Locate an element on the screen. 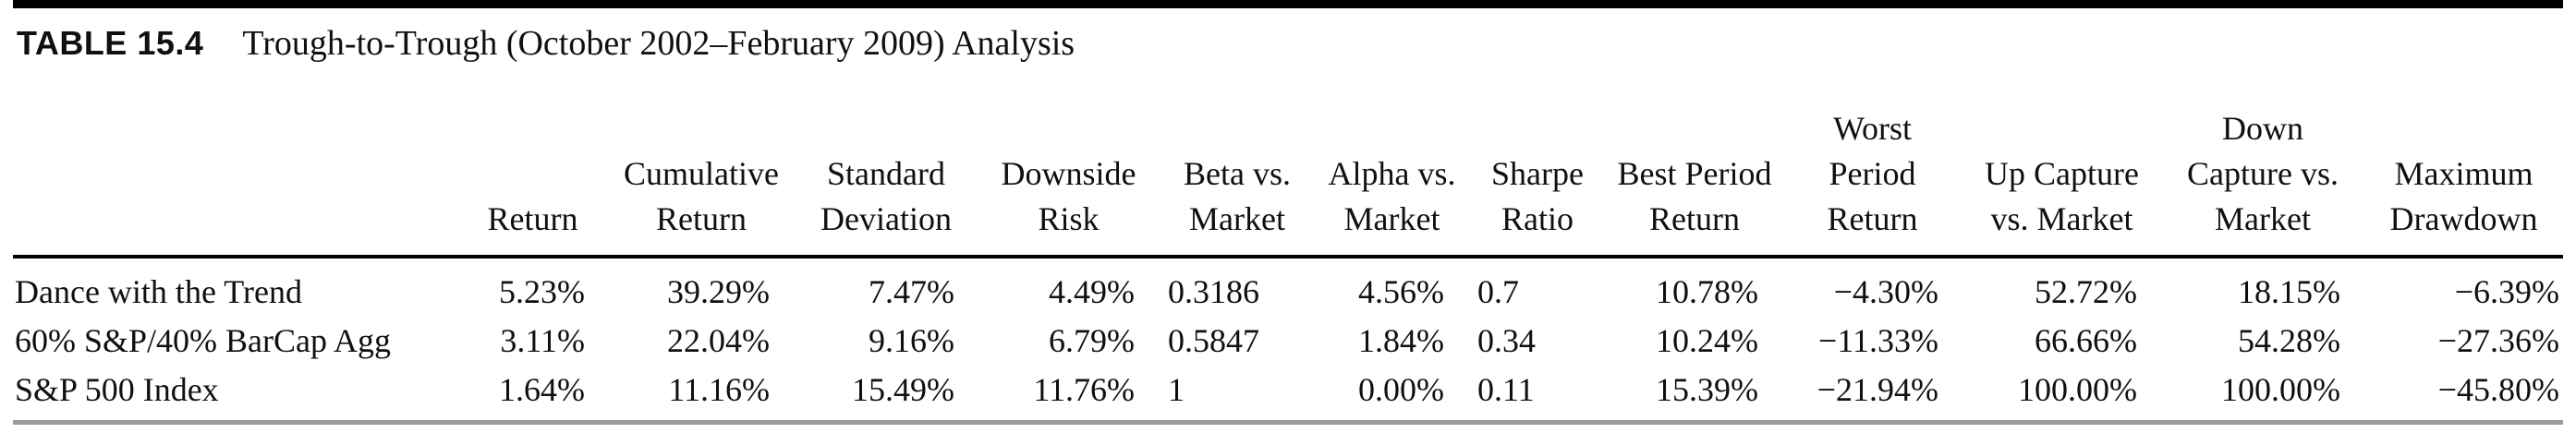  cell-beta-vs-market: 1 is located at coordinates (1237, 395).